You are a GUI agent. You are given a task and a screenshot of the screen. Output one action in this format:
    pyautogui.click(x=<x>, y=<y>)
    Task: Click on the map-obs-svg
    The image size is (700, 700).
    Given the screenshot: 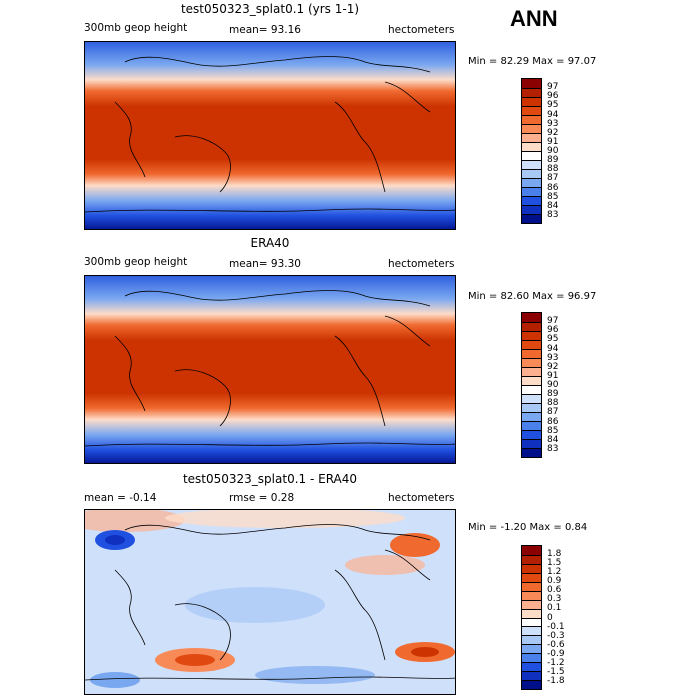 What is the action you would take?
    pyautogui.click(x=270, y=369)
    